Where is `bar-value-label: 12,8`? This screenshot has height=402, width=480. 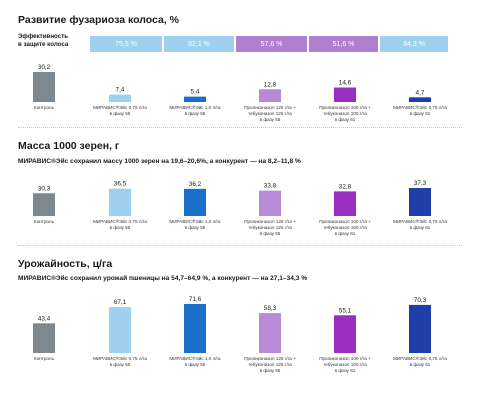 bar-value-label: 12,8 is located at coordinates (270, 84).